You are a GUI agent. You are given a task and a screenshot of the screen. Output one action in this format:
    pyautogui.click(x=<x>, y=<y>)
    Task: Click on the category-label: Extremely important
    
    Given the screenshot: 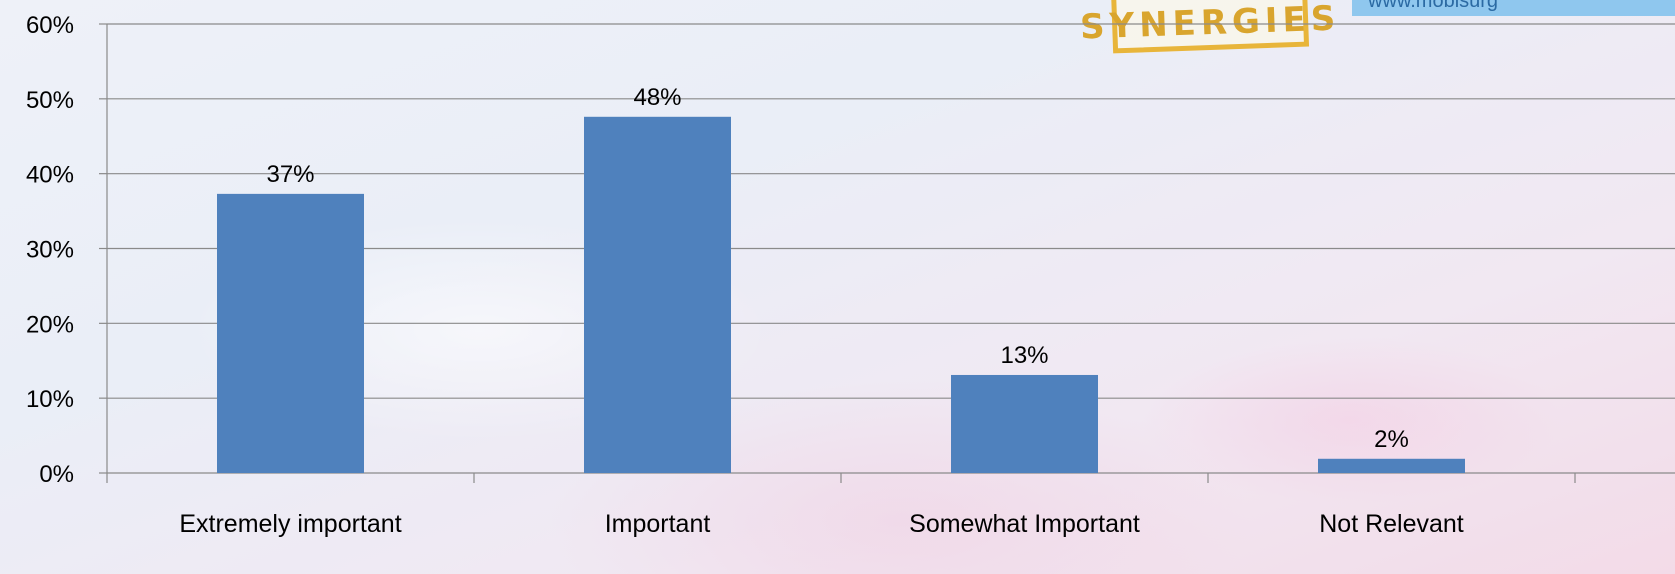 What is the action you would take?
    pyautogui.click(x=290, y=524)
    